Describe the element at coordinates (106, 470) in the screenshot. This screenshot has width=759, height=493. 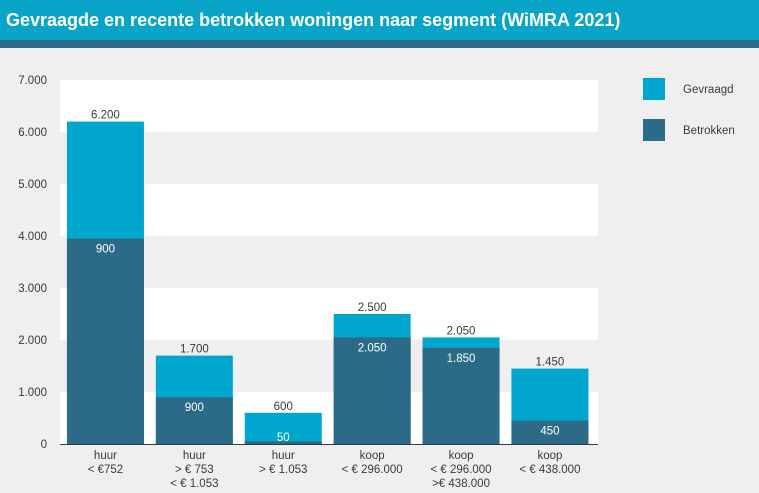
I see `x-tick-label: < €752` at that location.